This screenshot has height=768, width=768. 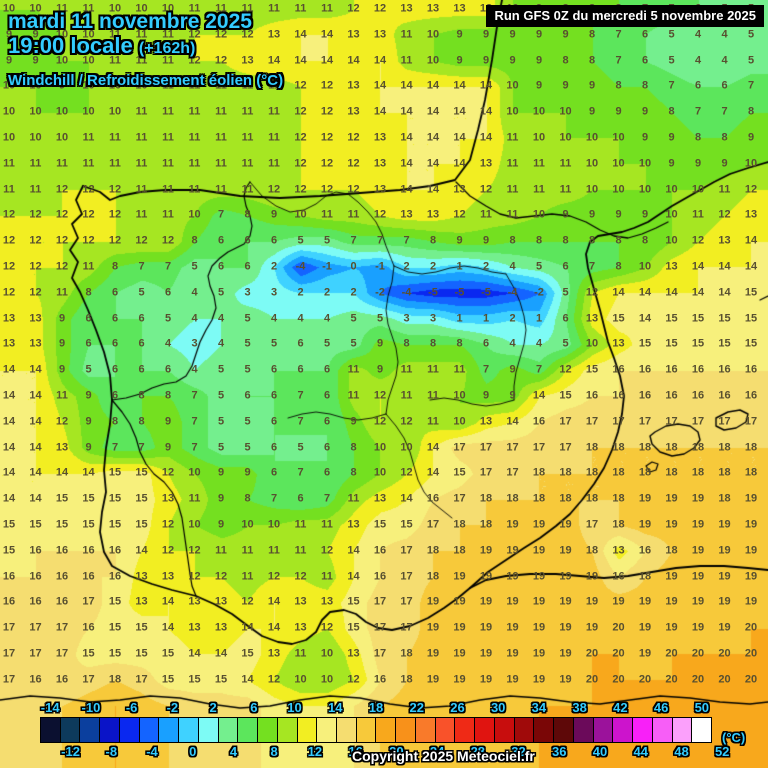 I want to click on legend-tick-label: -2, so click(x=172, y=707).